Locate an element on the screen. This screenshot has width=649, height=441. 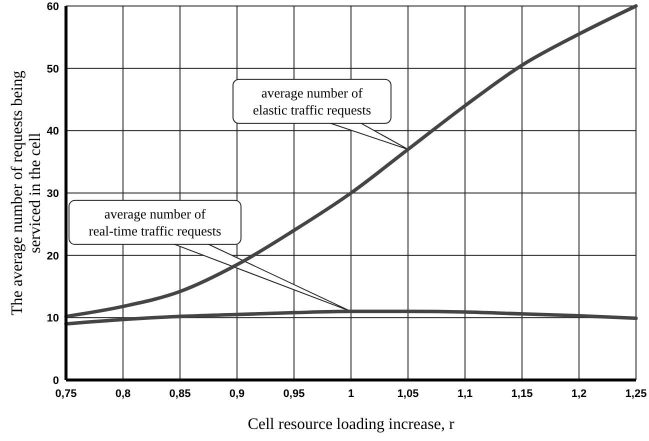
x-tick-label: 0,8 is located at coordinates (123, 394).